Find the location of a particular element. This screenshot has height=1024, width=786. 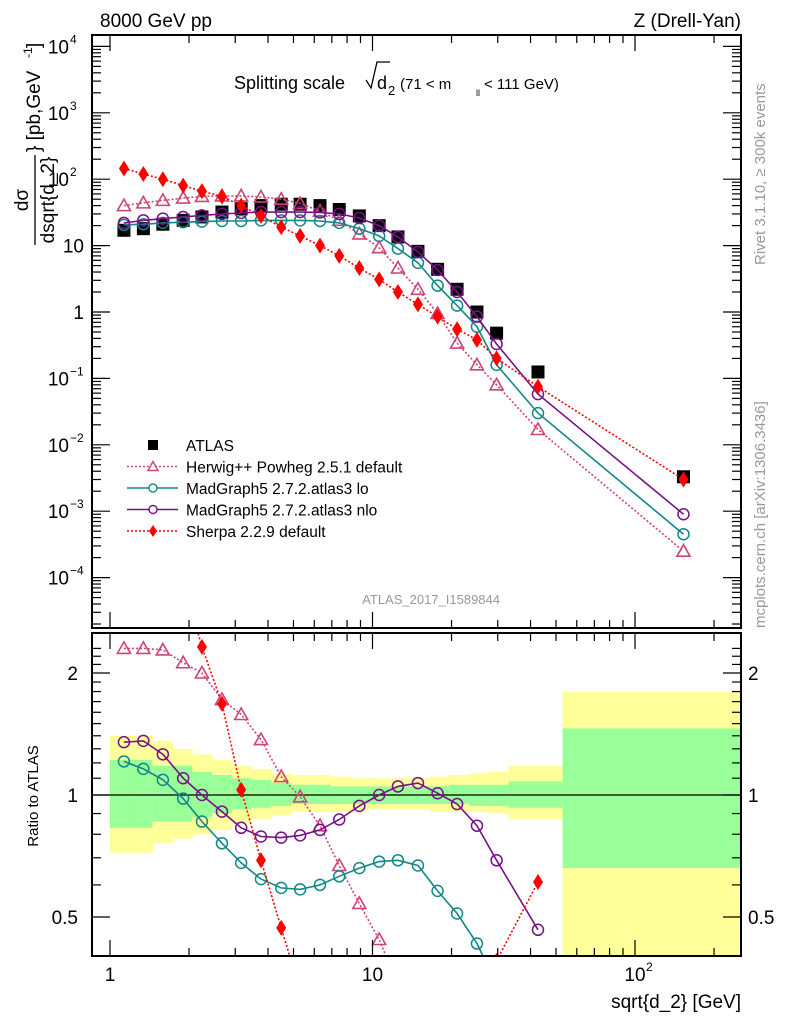

legend-marker-diamond is located at coordinates (153, 531).